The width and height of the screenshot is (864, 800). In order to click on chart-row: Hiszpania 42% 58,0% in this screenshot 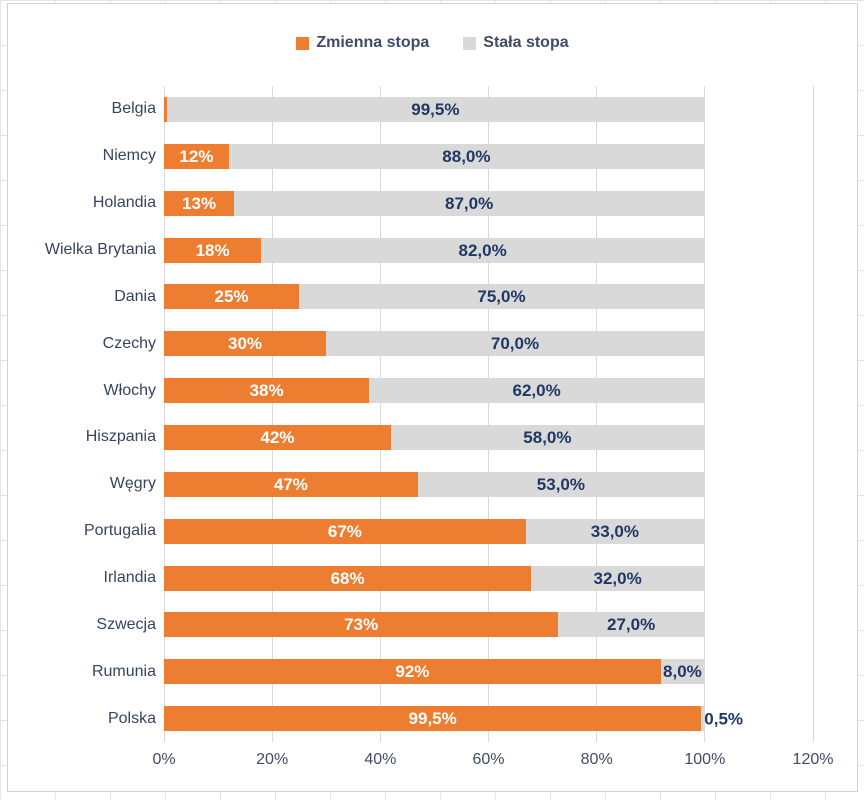, I will do `click(410, 437)`.